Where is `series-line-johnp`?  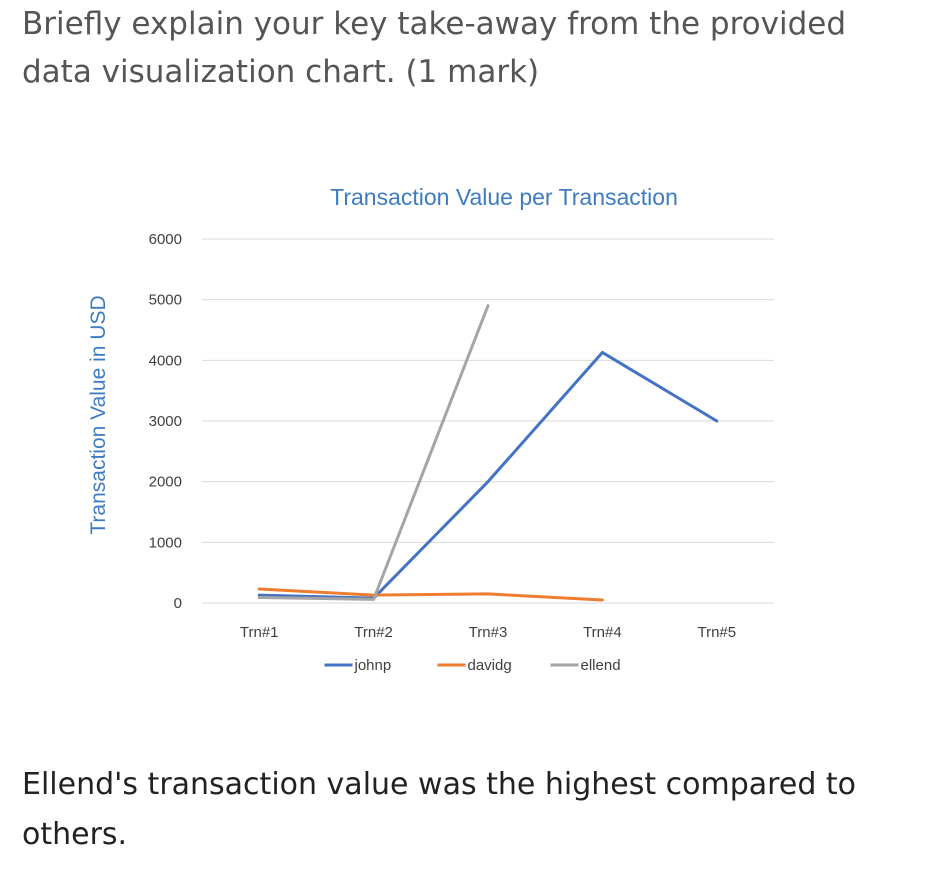
series-line-johnp is located at coordinates (488, 475).